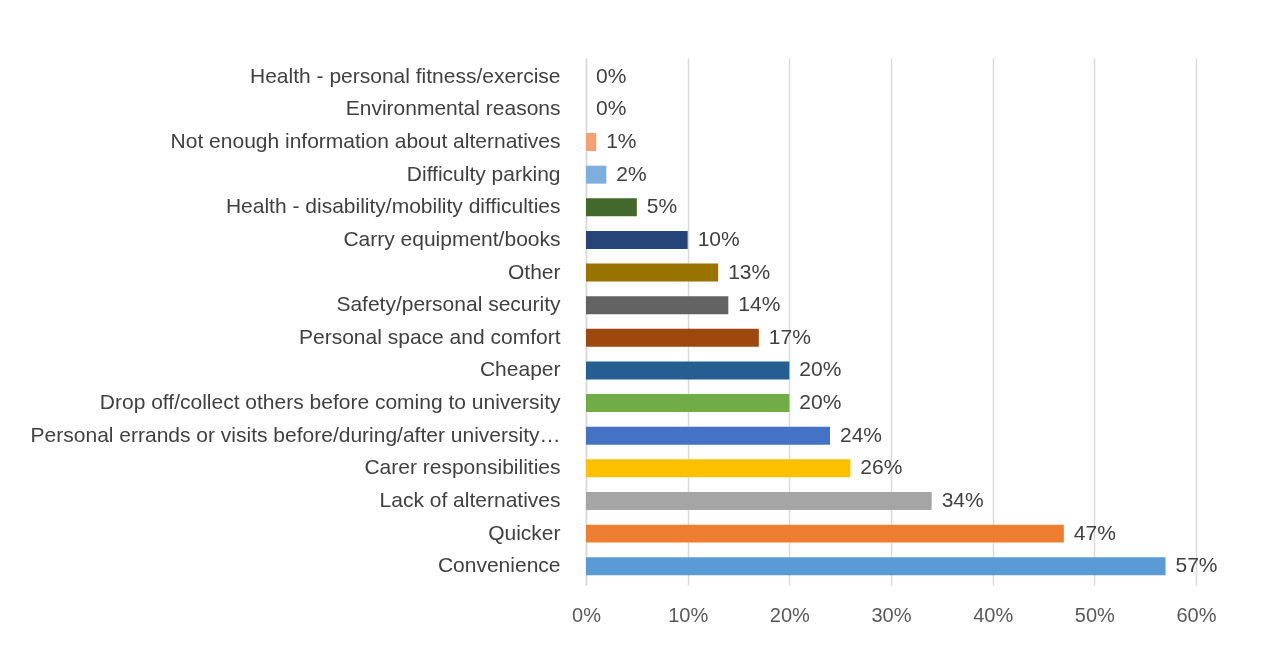 This screenshot has width=1270, height=646. Describe the element at coordinates (524, 532) in the screenshot. I see `y-tick-label: Quicker` at that location.